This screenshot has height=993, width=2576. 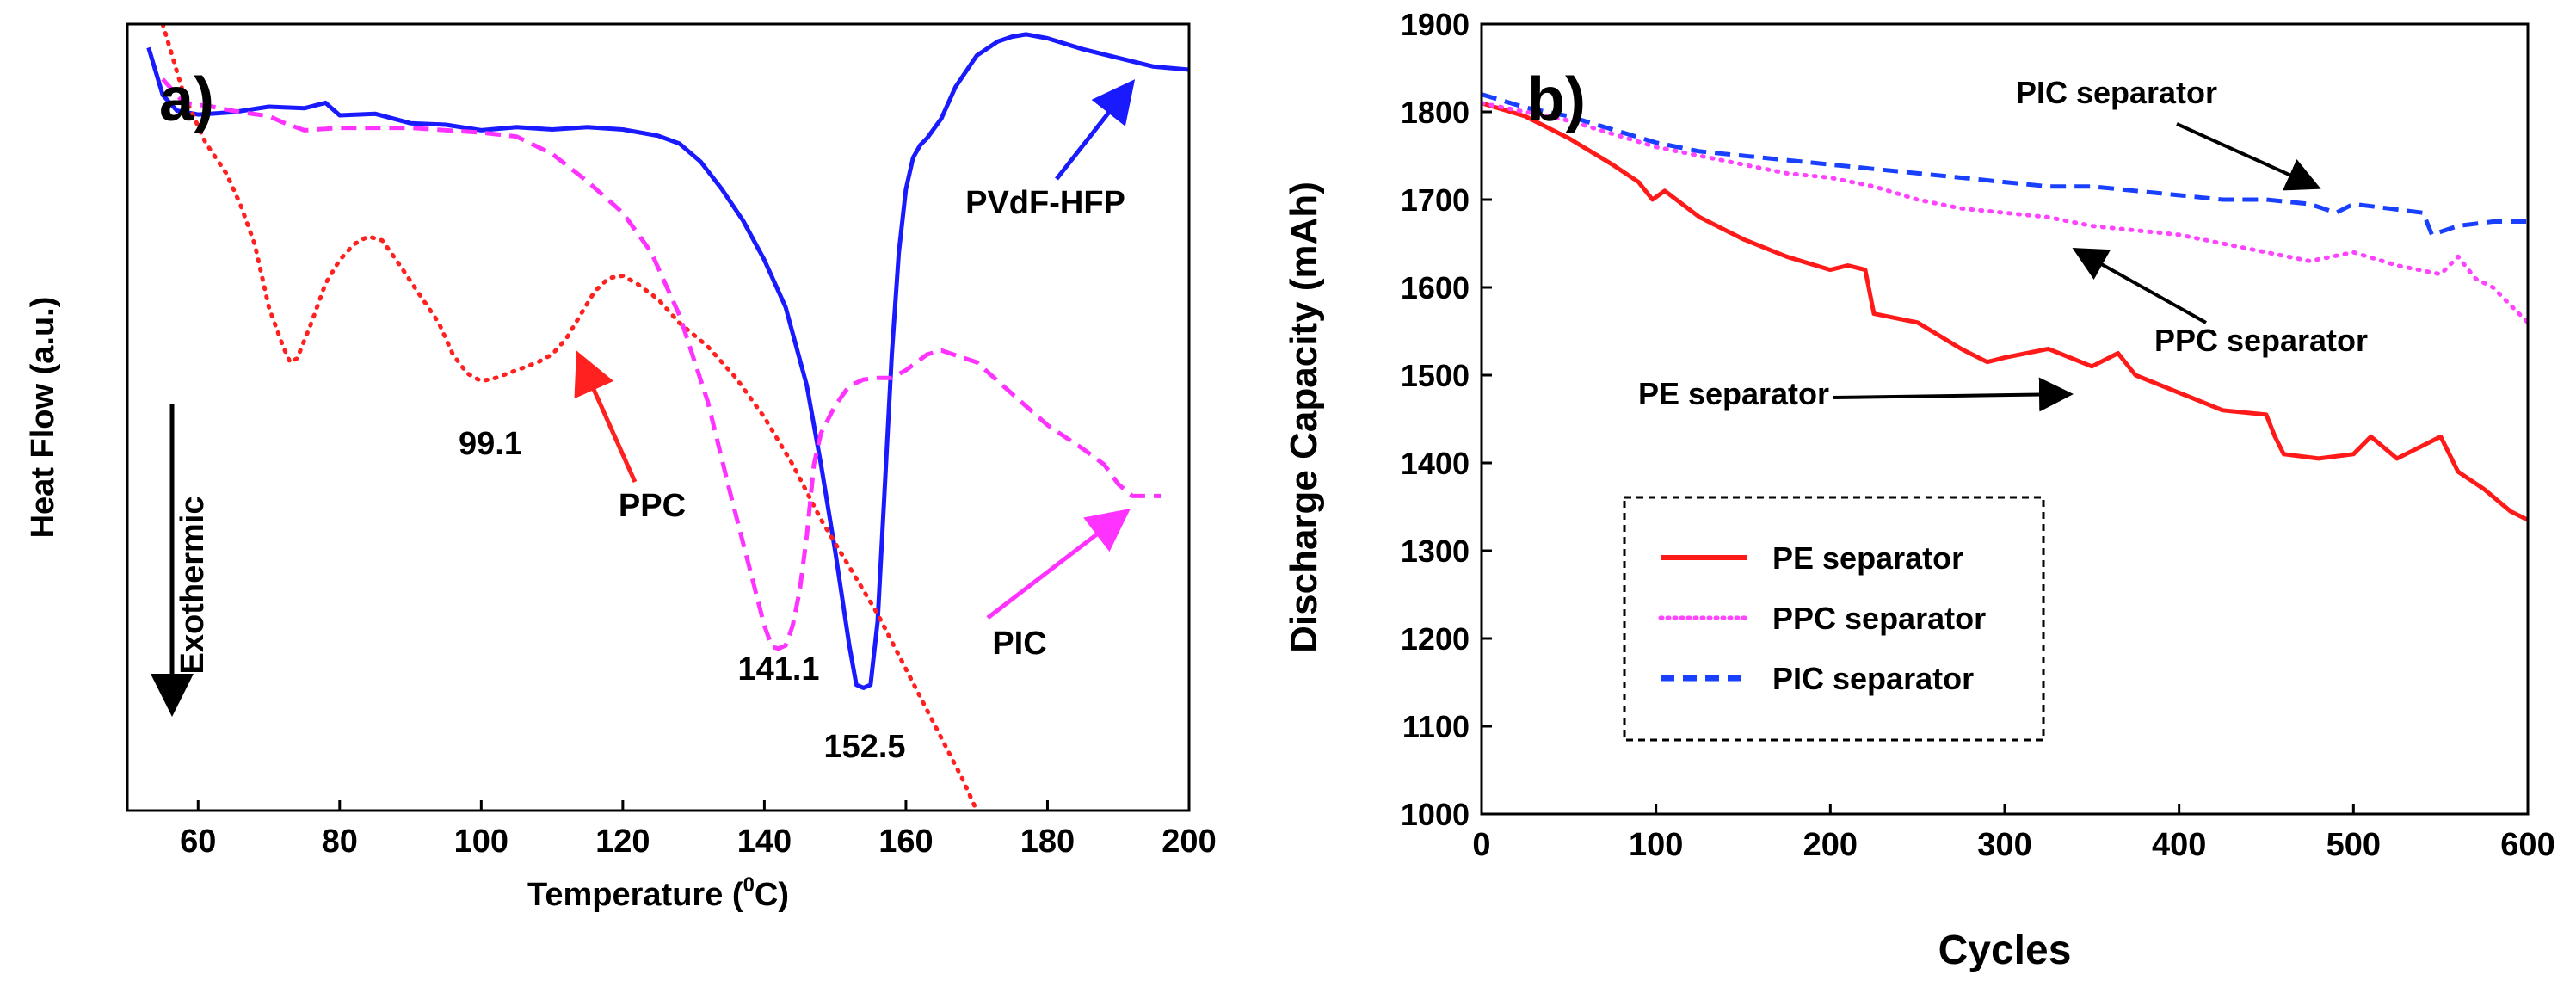 I want to click on panel-a-xlabel: Temperature (0C), so click(x=658, y=893).